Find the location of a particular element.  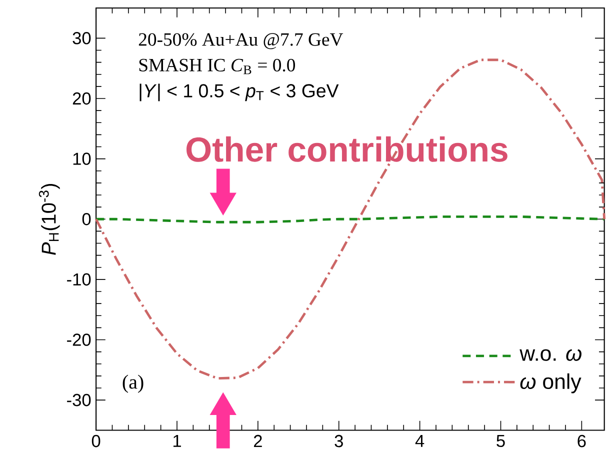

y-tick-label: -10 is located at coordinates (79, 279).